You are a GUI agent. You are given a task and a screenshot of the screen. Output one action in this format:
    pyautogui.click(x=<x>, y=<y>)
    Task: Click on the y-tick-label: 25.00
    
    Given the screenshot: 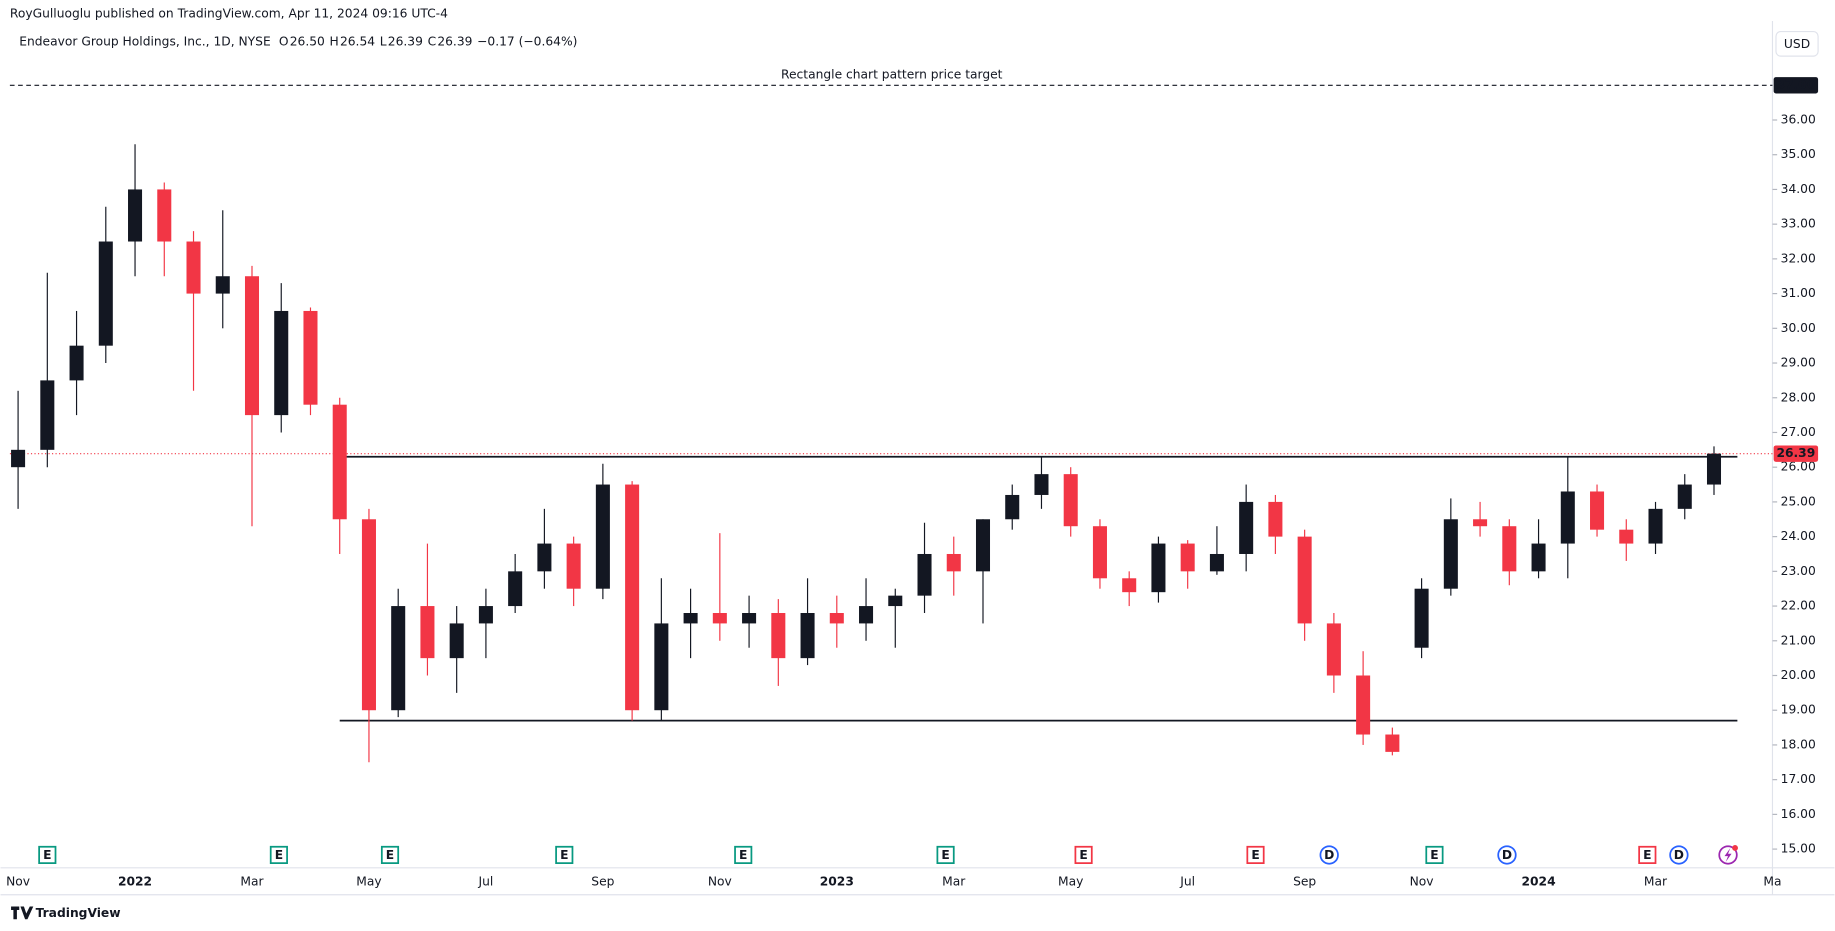 What is the action you would take?
    pyautogui.click(x=1798, y=501)
    